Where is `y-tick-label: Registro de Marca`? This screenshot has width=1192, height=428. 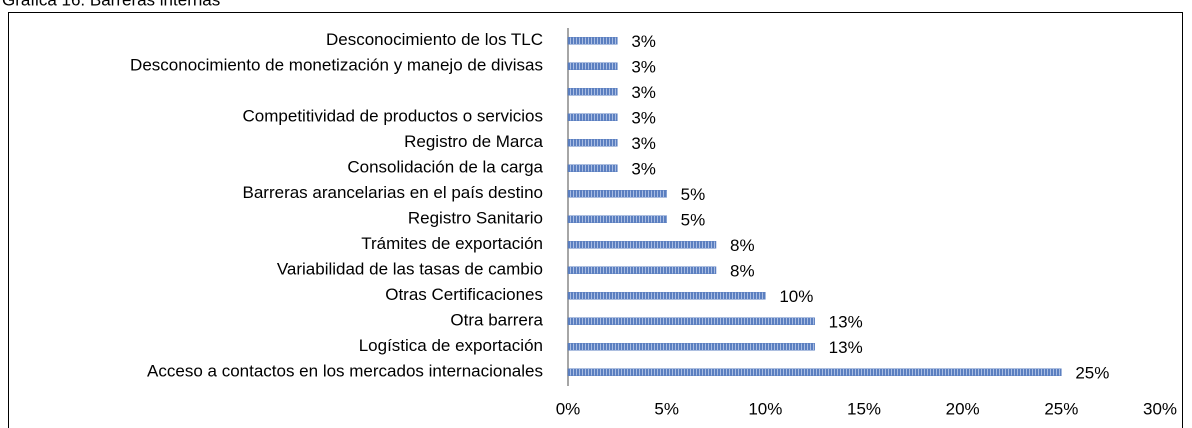 y-tick-label: Registro de Marca is located at coordinates (473, 141).